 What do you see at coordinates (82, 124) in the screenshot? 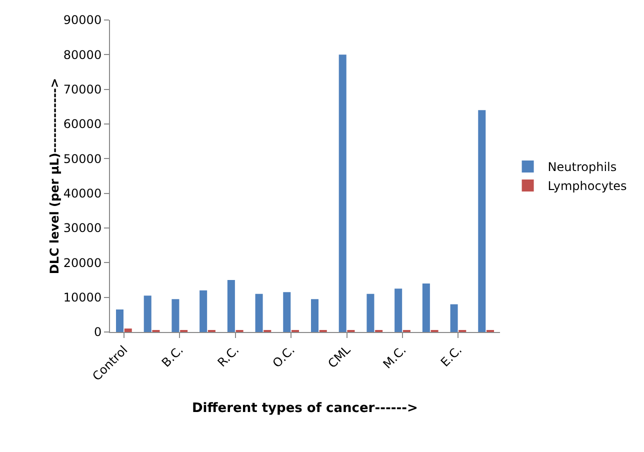
I see `y-tick-label: 60000` at bounding box center [82, 124].